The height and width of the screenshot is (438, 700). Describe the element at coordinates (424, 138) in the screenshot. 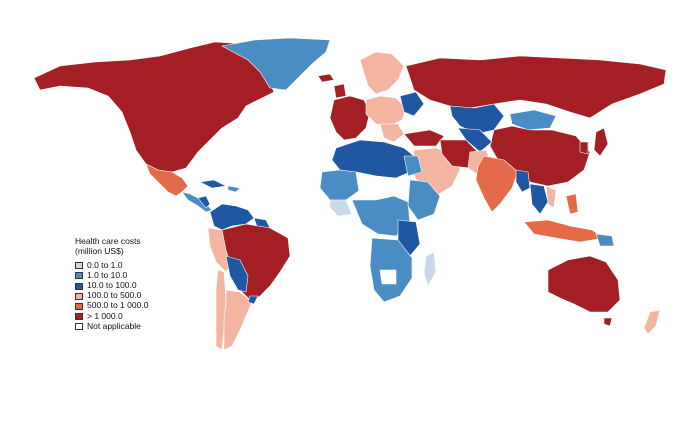

I see `turkey` at that location.